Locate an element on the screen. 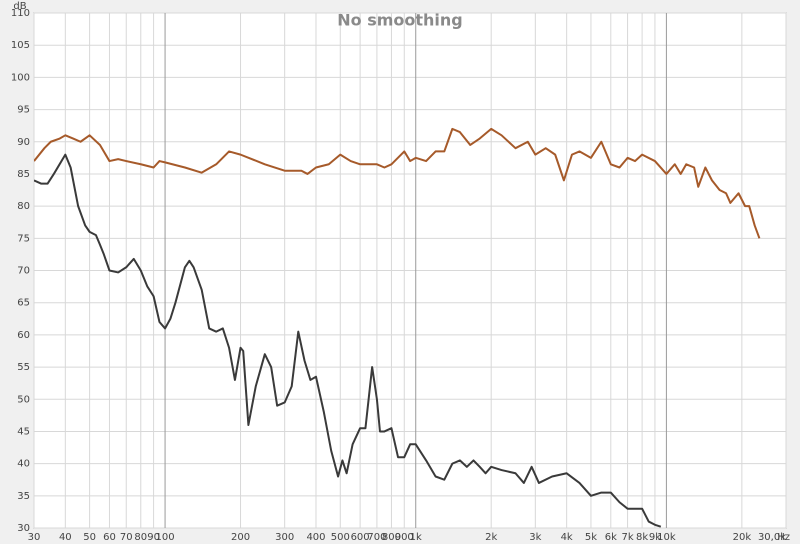  x-tick-label: 2k is located at coordinates (491, 537).